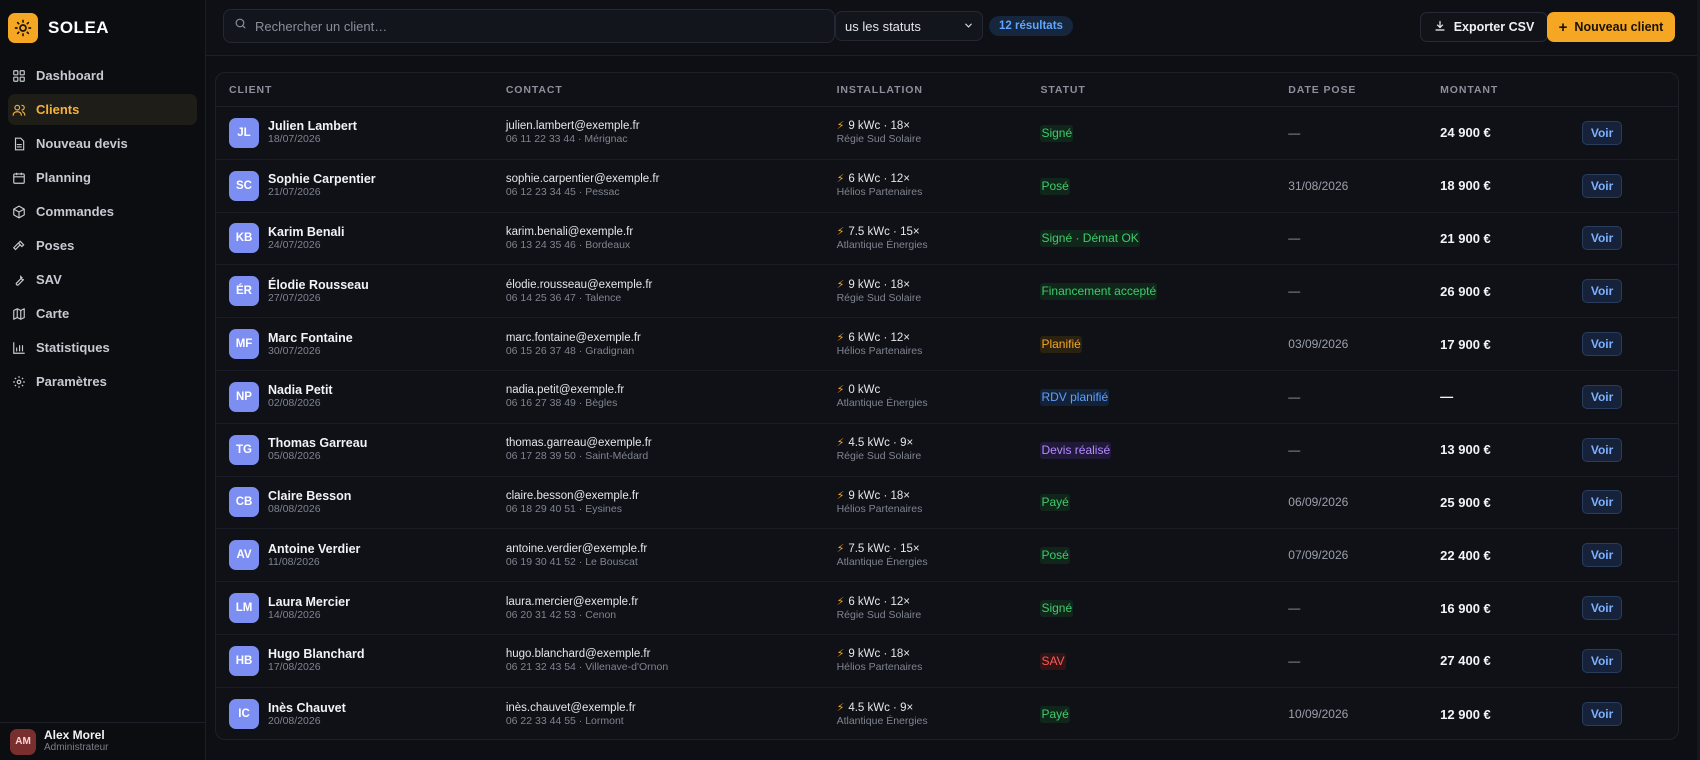  What do you see at coordinates (244, 185) in the screenshot?
I see `client-avatar: SC` at bounding box center [244, 185].